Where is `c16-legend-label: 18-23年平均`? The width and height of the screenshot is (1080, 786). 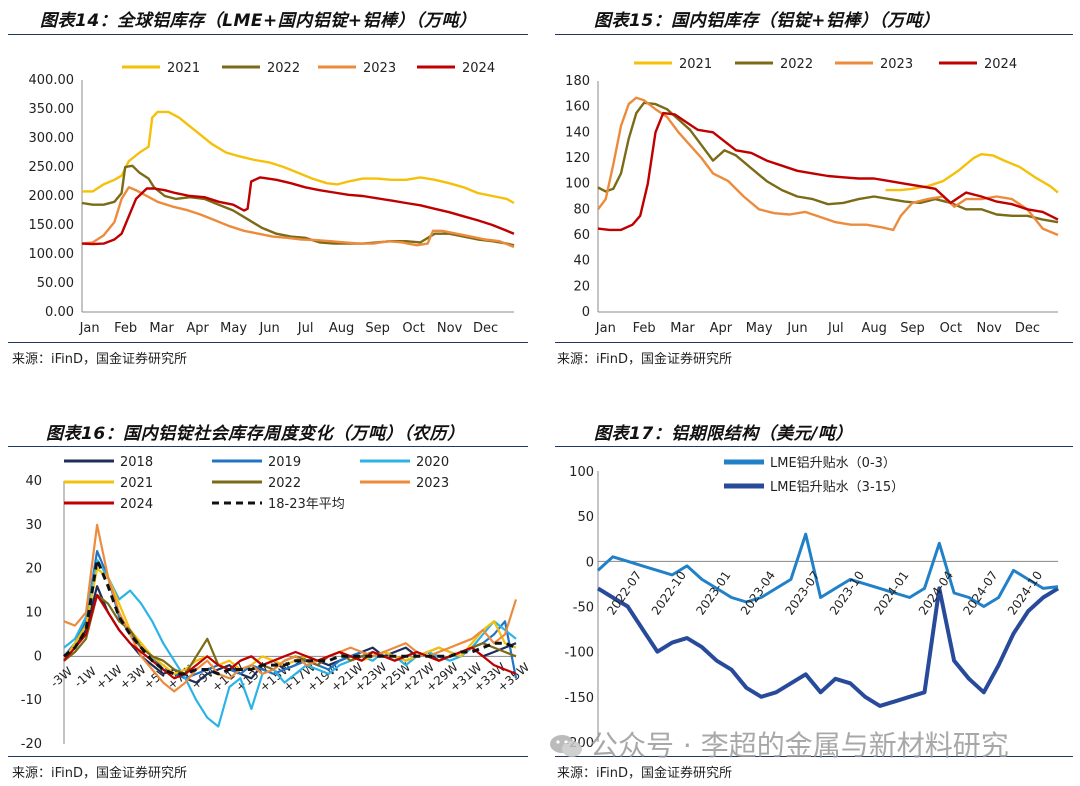
c16-legend-label: 18-23年平均 is located at coordinates (306, 504).